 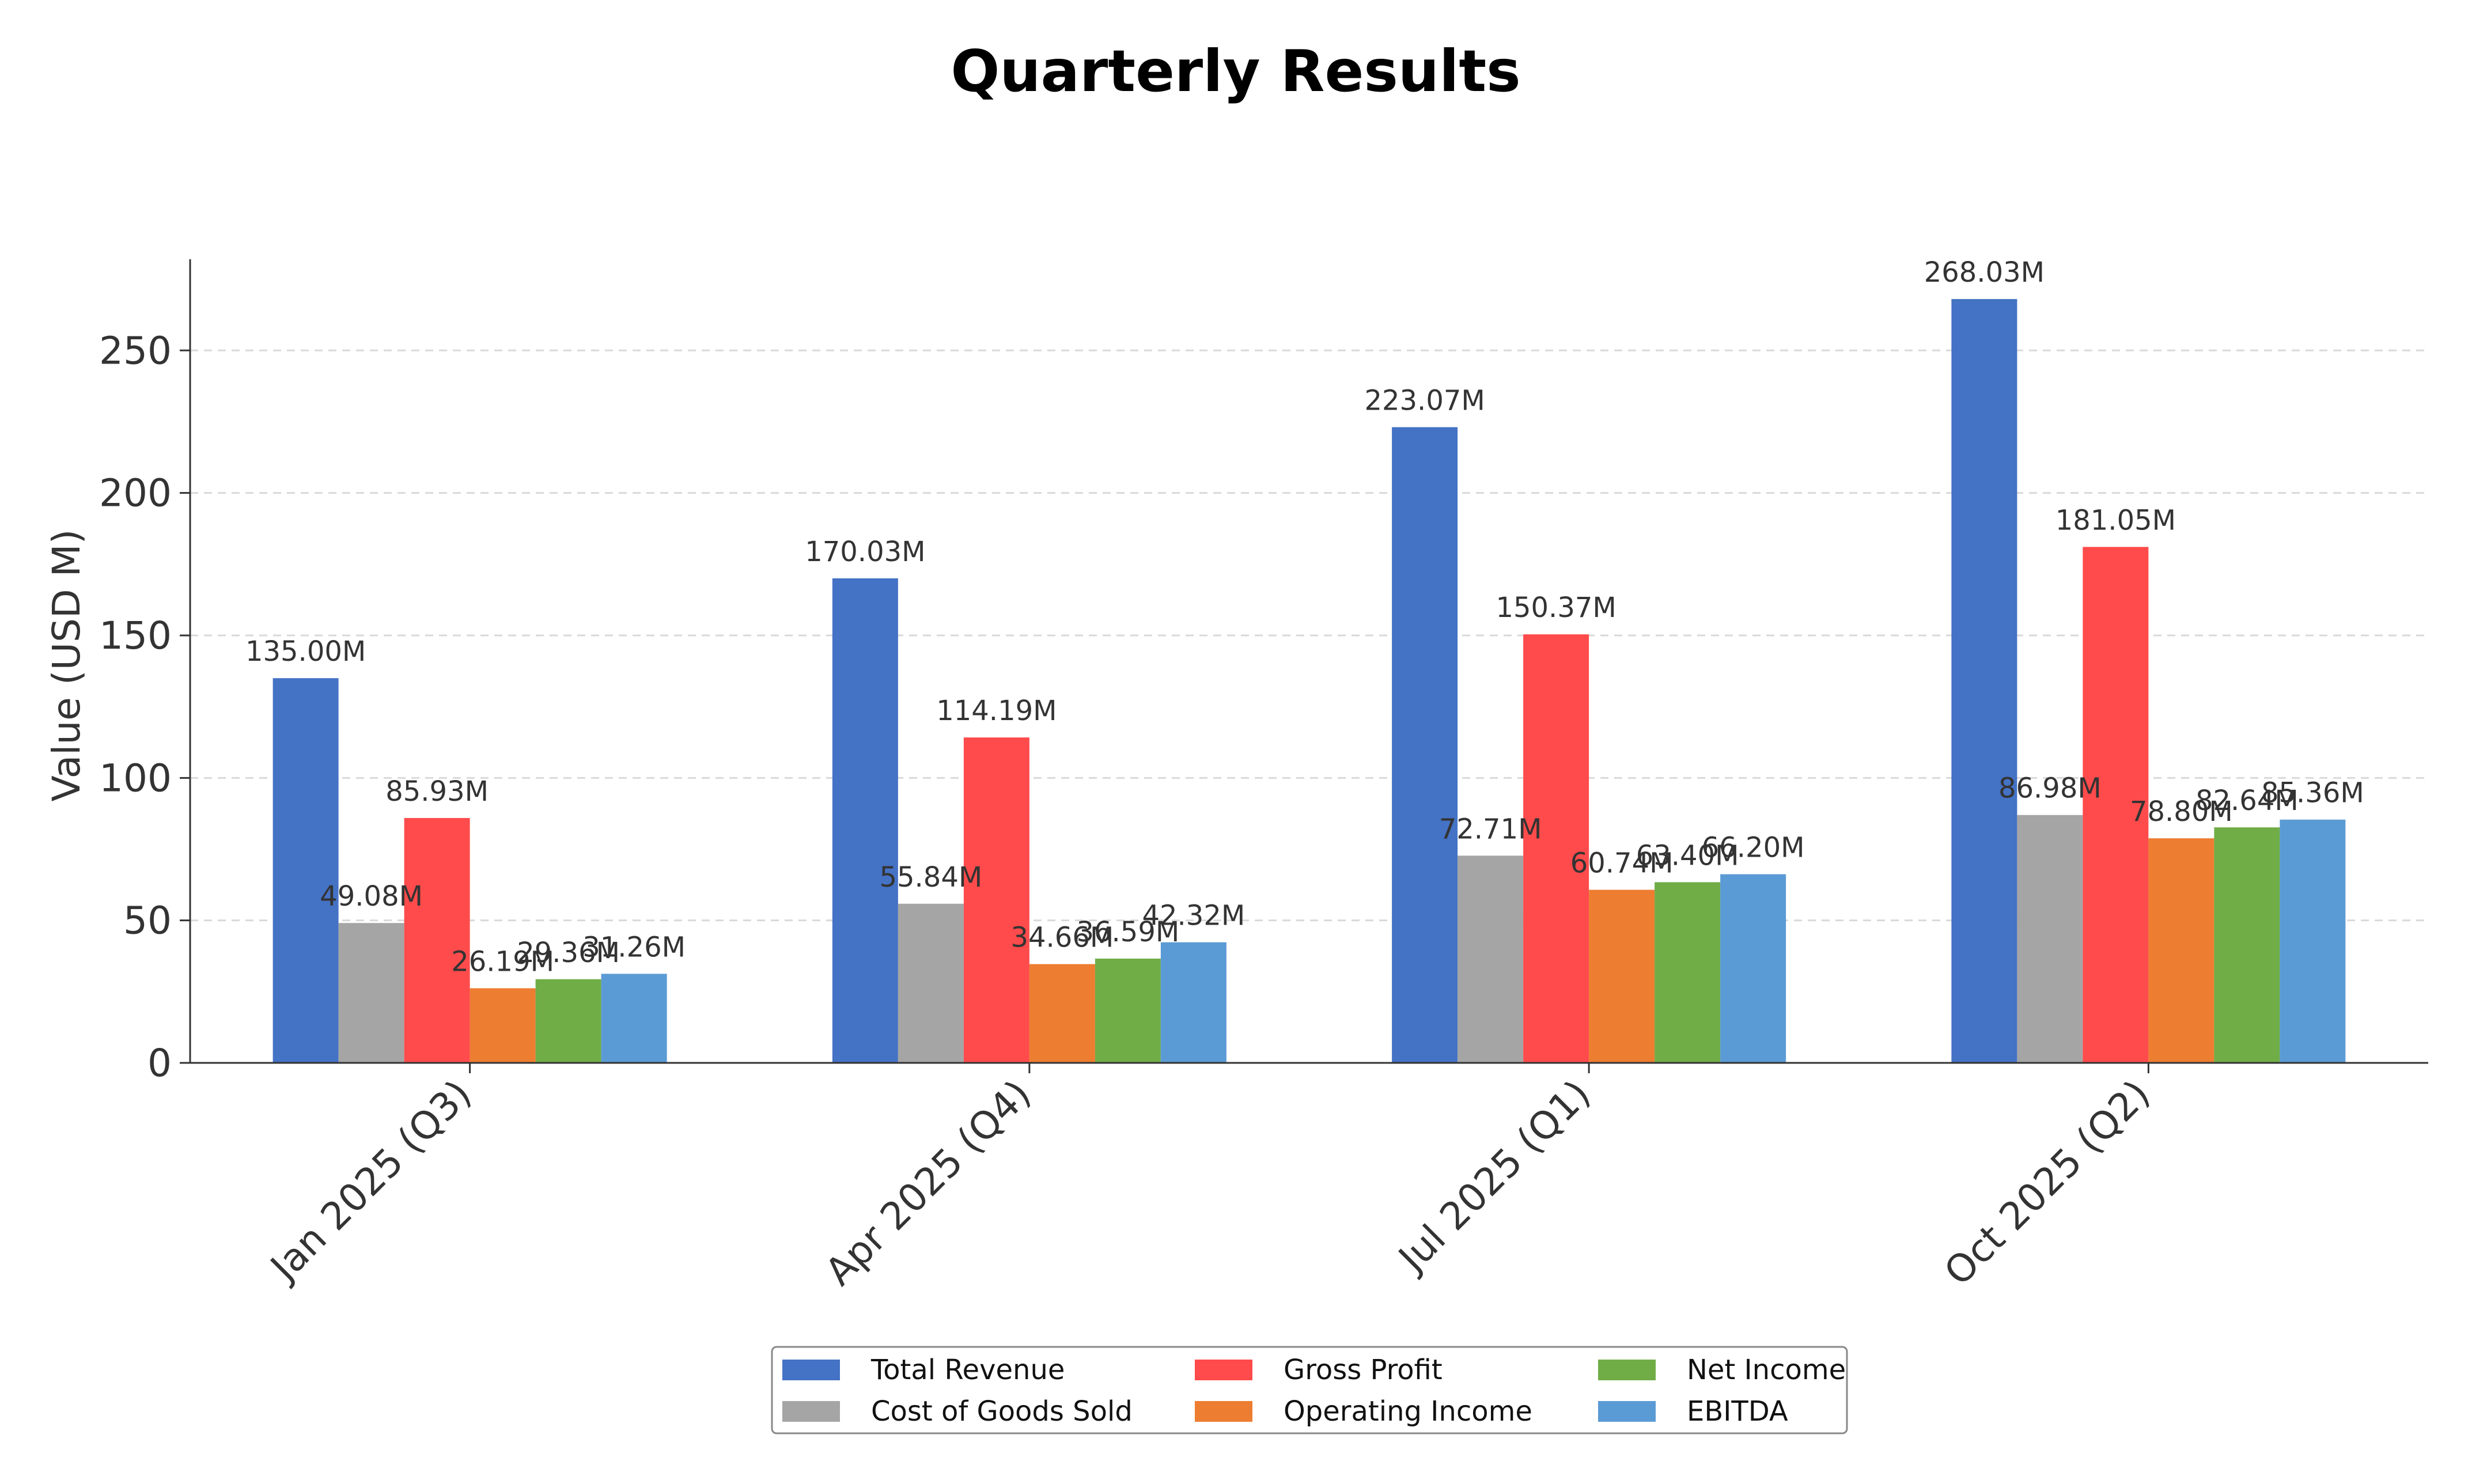 What do you see at coordinates (1062, 938) in the screenshot?
I see `bar-value-label: 34.66M` at bounding box center [1062, 938].